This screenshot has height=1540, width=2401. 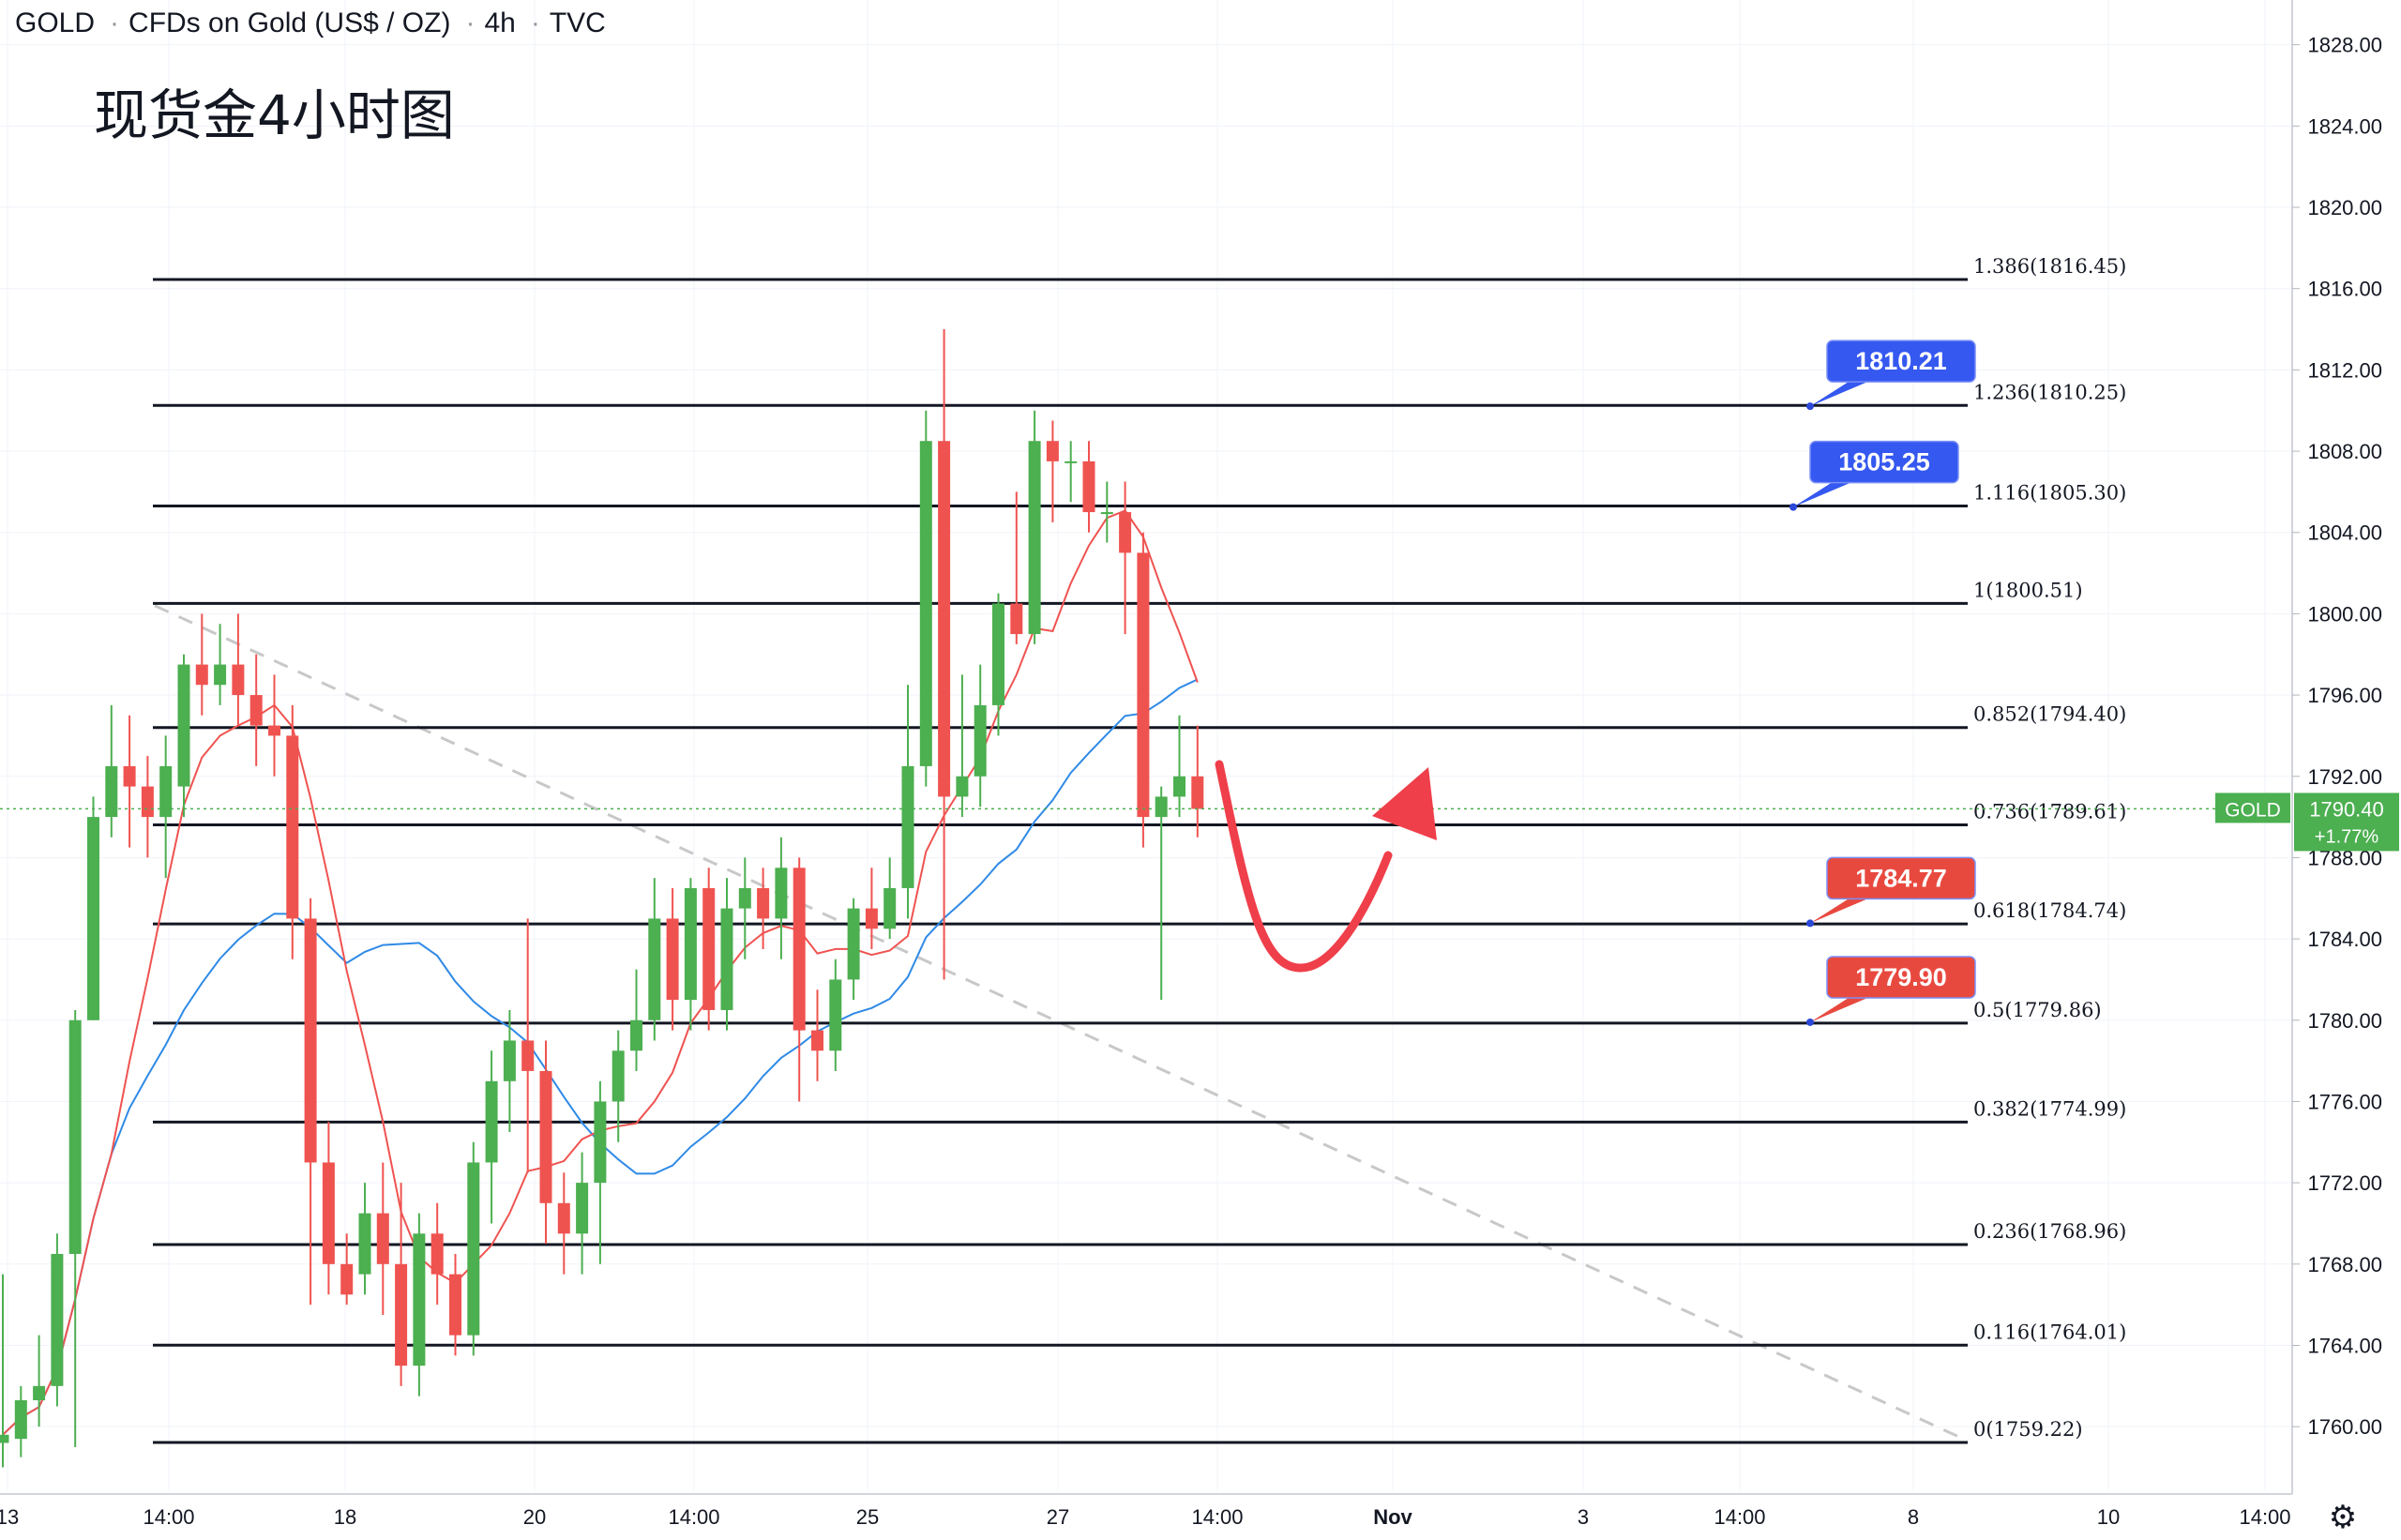 I want to click on price-tick-label: 1764.00, so click(x=2344, y=1345).